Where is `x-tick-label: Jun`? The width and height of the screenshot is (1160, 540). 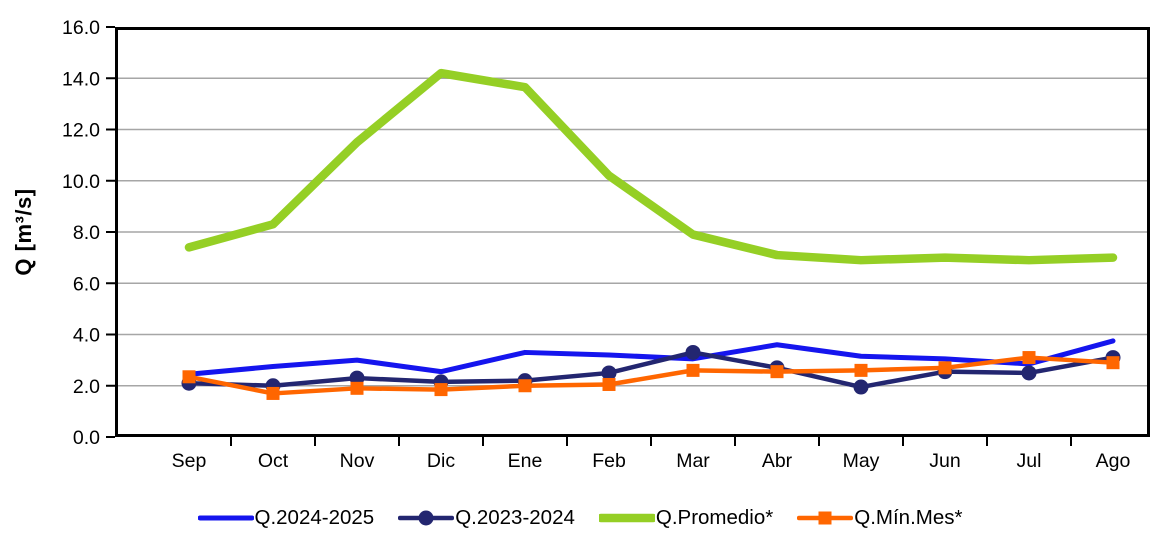 x-tick-label: Jun is located at coordinates (944, 461).